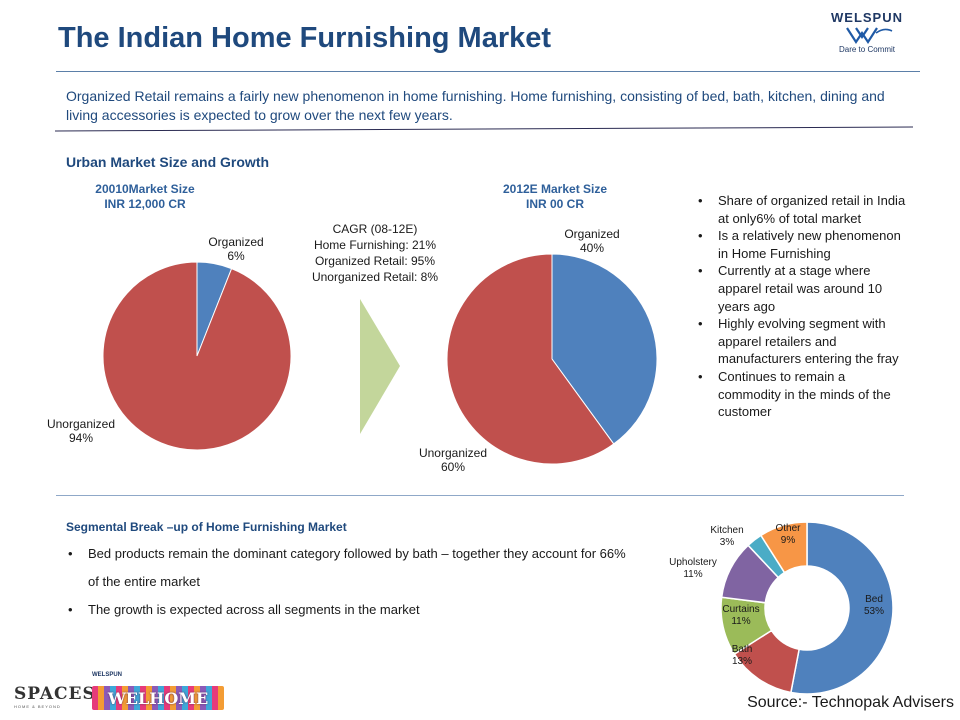 The width and height of the screenshot is (960, 720). Describe the element at coordinates (693, 562) in the screenshot. I see `label-text: Upholstery` at that location.